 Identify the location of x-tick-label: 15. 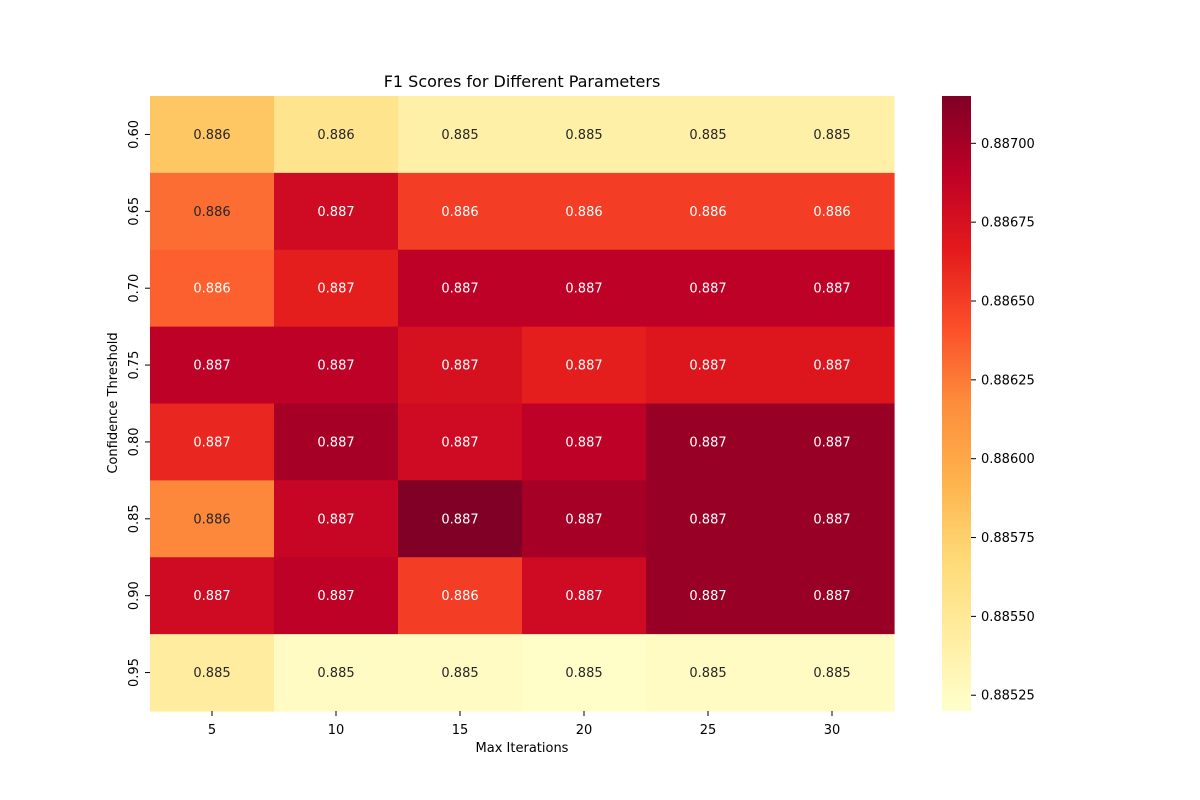
(460, 730).